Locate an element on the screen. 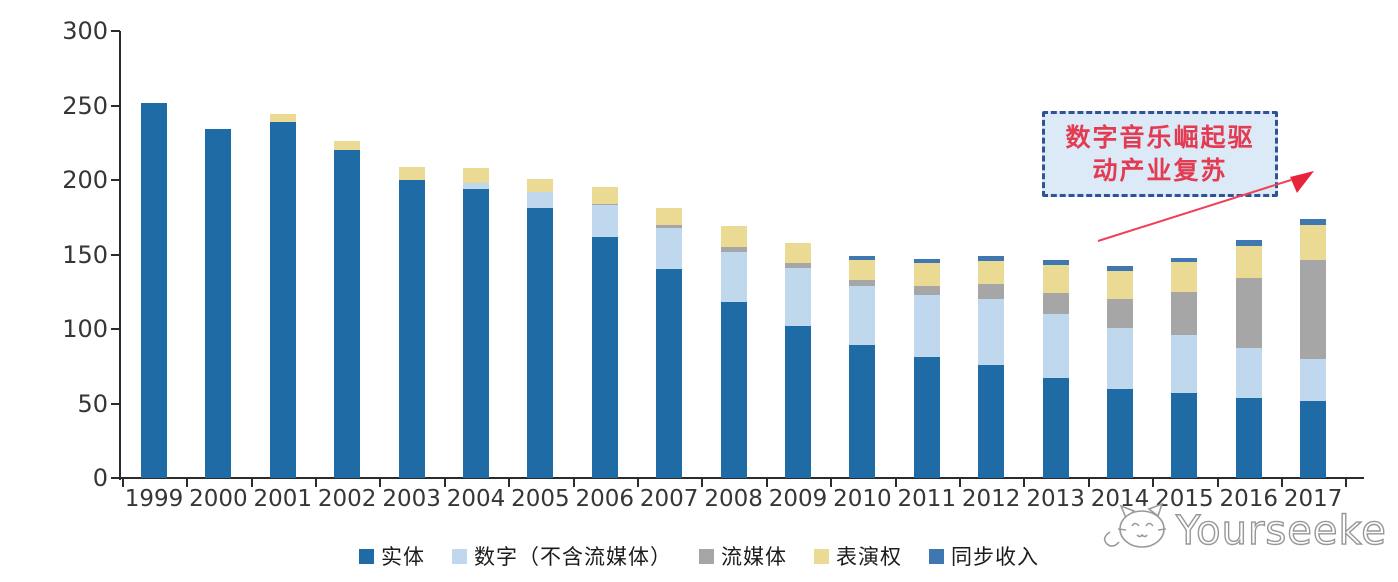 Image resolution: width=1398 pixels, height=582 pixels. bar-2010 is located at coordinates (862, 367).